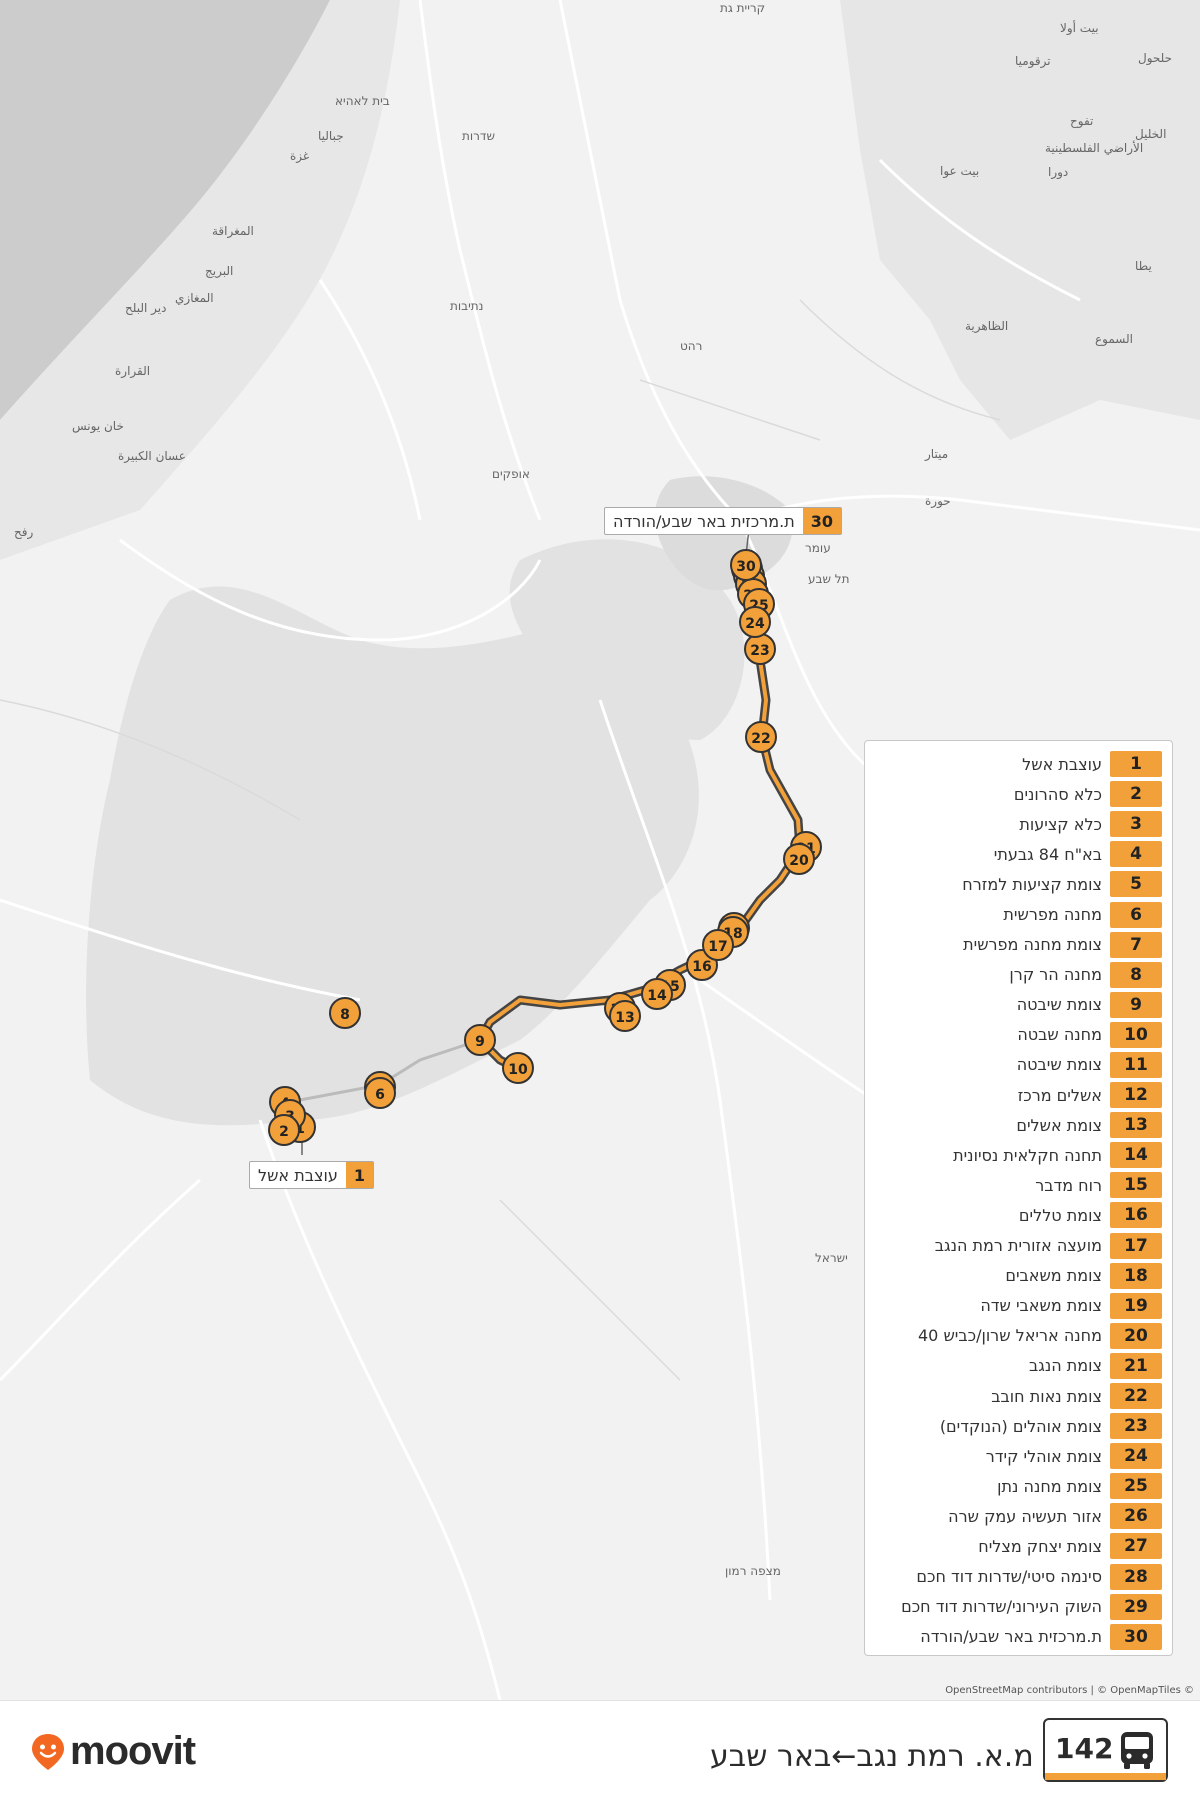 The width and height of the screenshot is (1200, 1801). What do you see at coordinates (1018, 1035) in the screenshot?
I see `legend-stop-row: מחנה שבטה 10` at bounding box center [1018, 1035].